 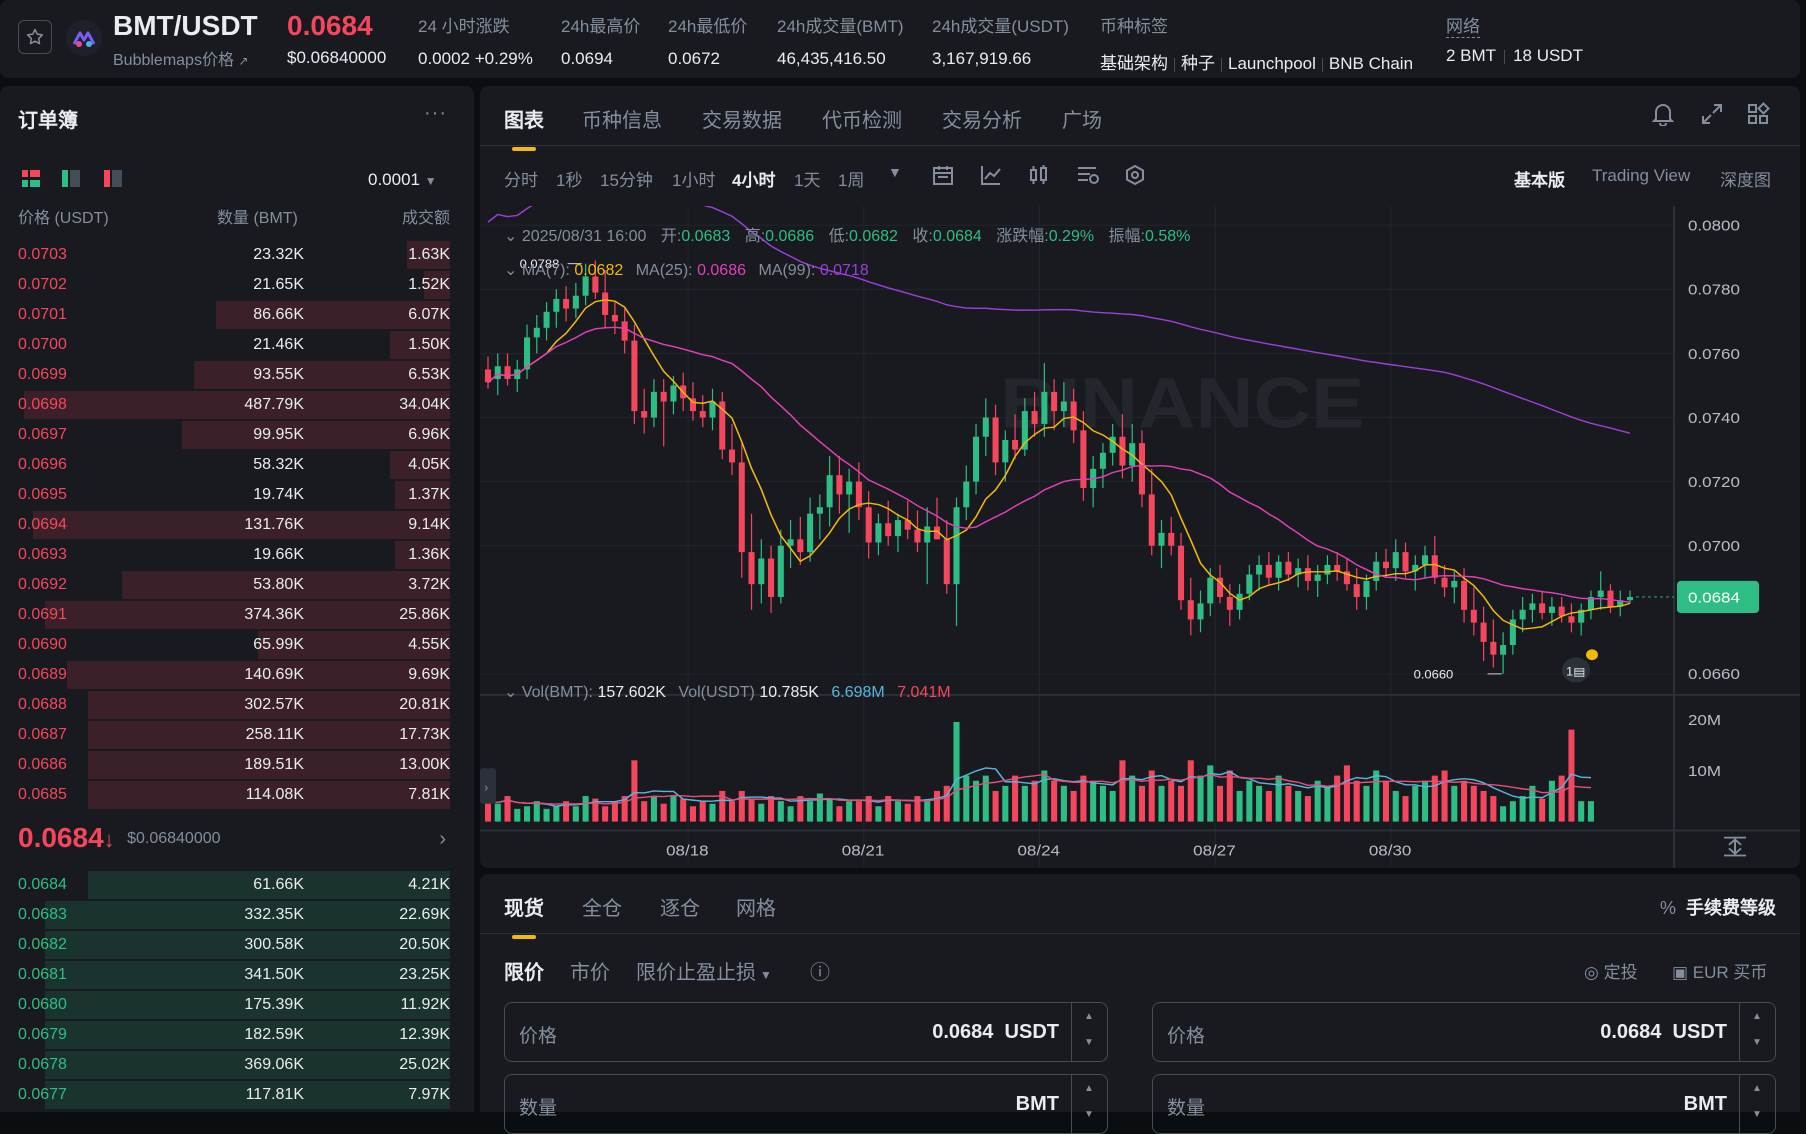 What do you see at coordinates (237, 705) in the screenshot?
I see `orderbook-row: 0.0688 302.57K 20.81K` at bounding box center [237, 705].